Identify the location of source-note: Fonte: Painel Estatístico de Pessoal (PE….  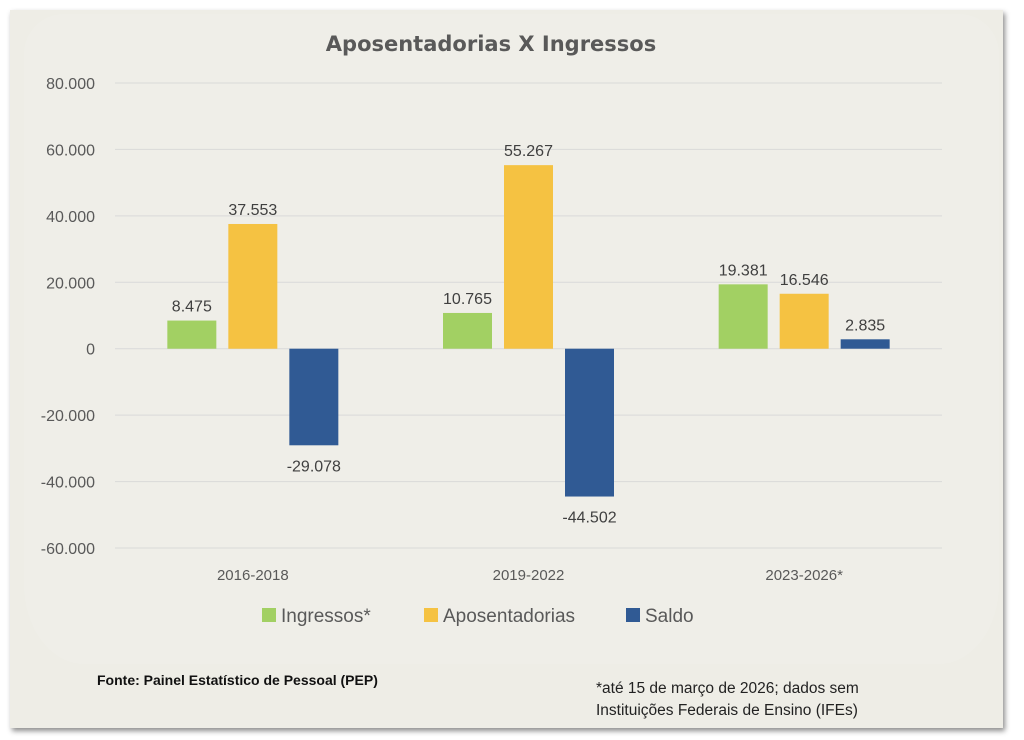
(237, 680).